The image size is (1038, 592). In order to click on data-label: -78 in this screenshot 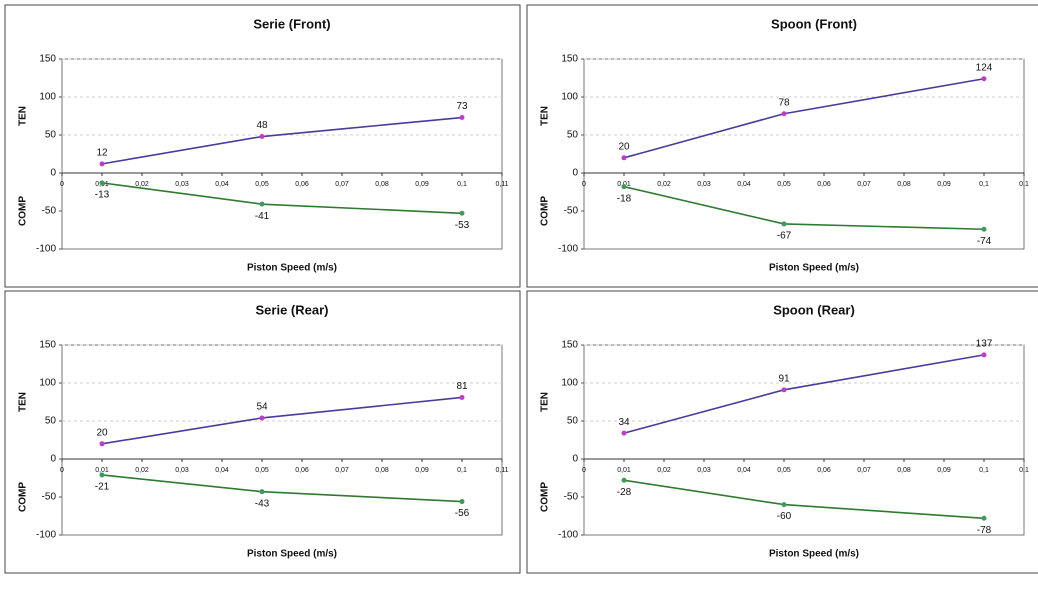, I will do `click(984, 530)`.